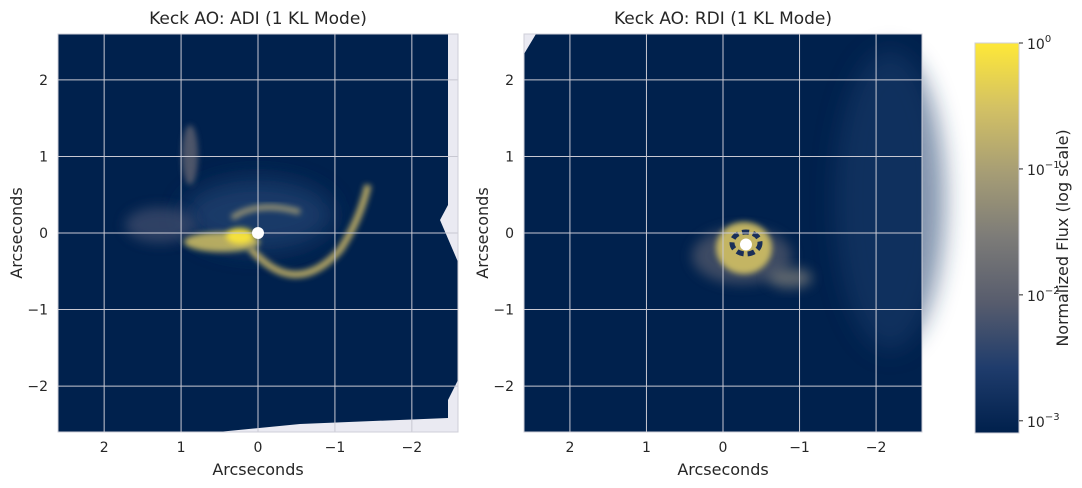 This screenshot has height=488, width=1082. What do you see at coordinates (309, 231) in the screenshot?
I see `adi-spiral-arc` at bounding box center [309, 231].